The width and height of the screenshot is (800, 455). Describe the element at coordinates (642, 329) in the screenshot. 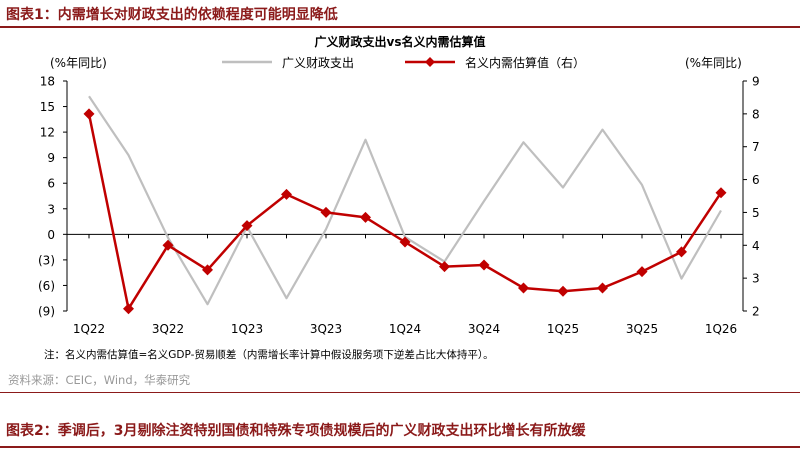

I see `x-tick-label: 3Q25` at that location.